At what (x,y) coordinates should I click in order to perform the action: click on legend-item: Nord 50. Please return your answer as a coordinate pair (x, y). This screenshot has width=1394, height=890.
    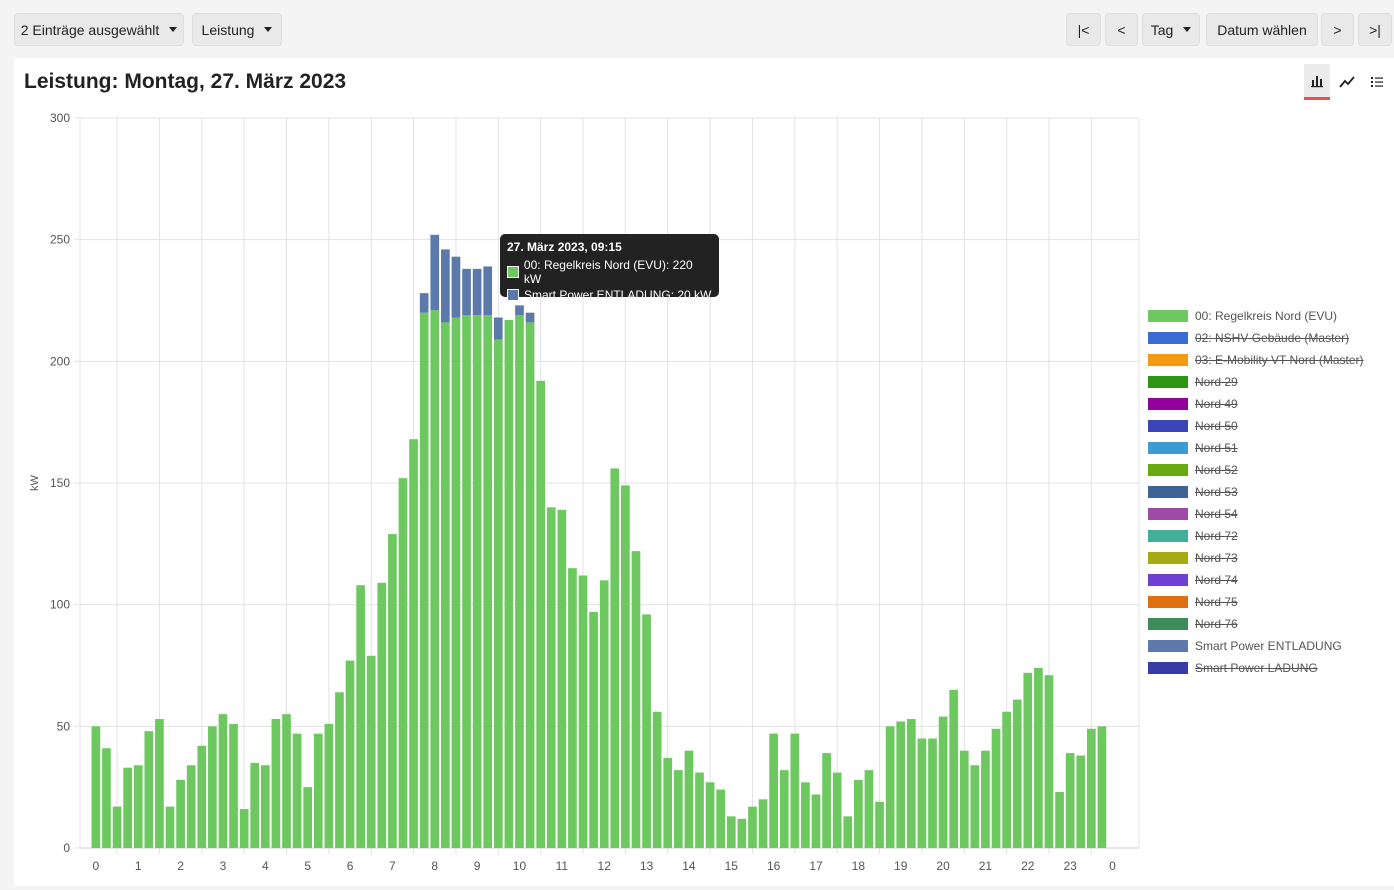
    Looking at the image, I should click on (1193, 426).